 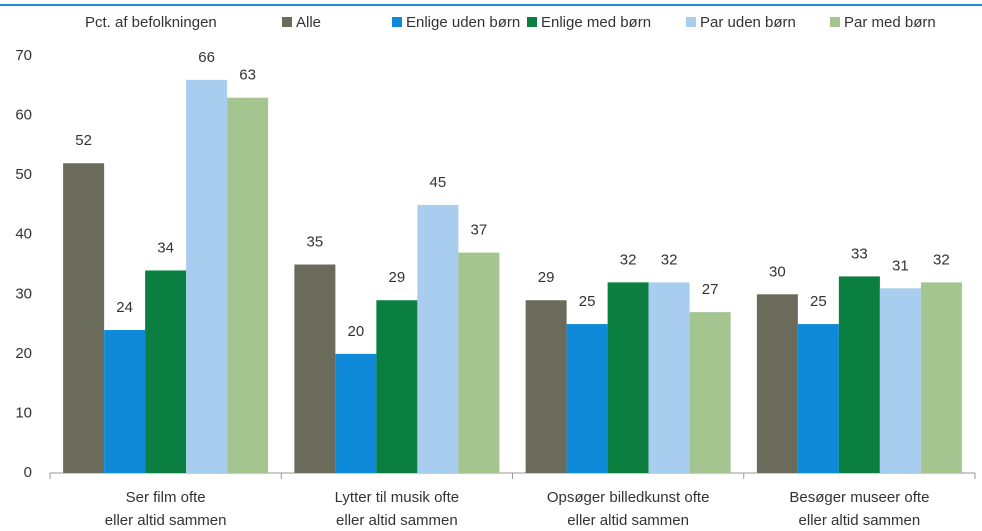 I want to click on data-label: 24, so click(x=124, y=307).